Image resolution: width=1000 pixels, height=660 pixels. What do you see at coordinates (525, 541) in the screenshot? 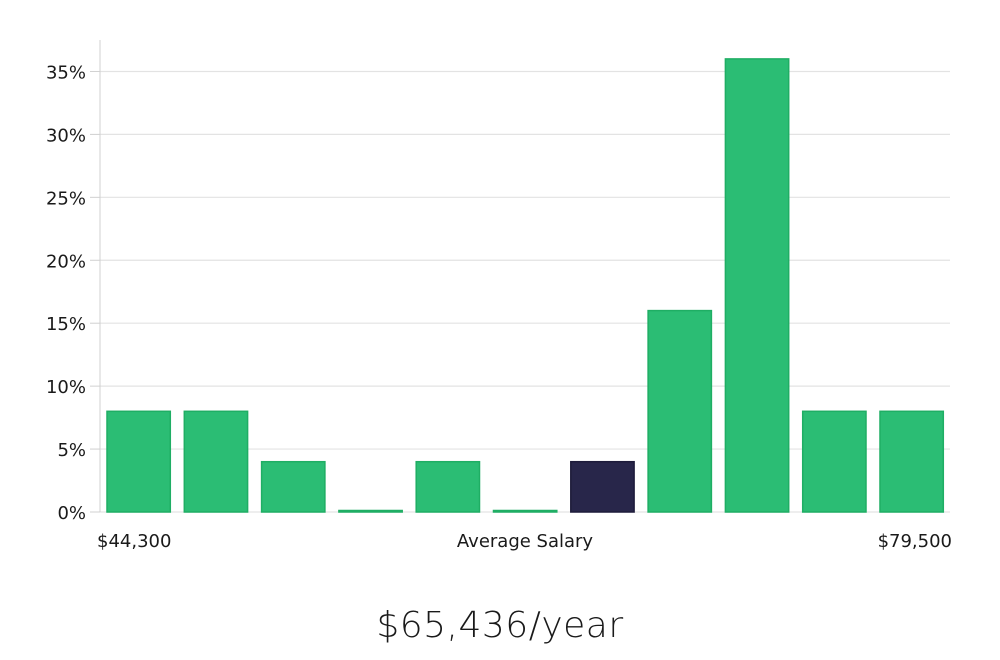
I see `x-axis-title: Average Salary` at bounding box center [525, 541].